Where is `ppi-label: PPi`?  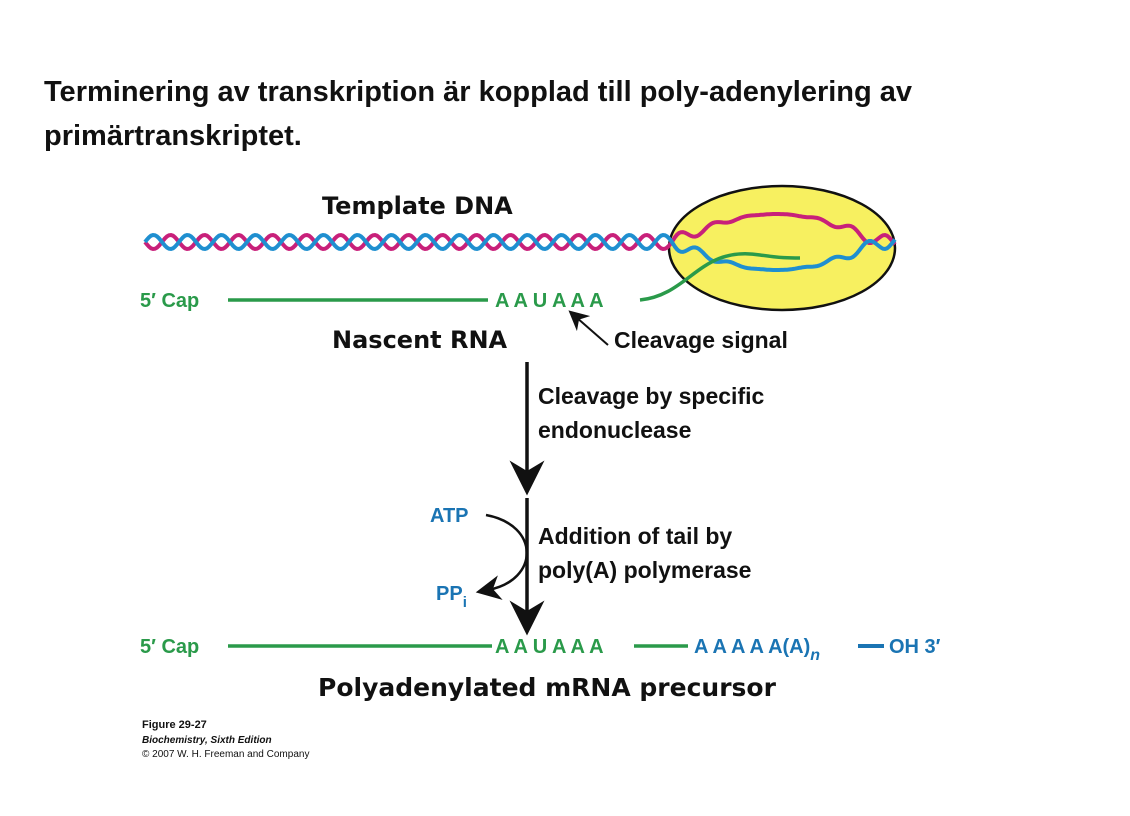 ppi-label: PPi is located at coordinates (451, 597).